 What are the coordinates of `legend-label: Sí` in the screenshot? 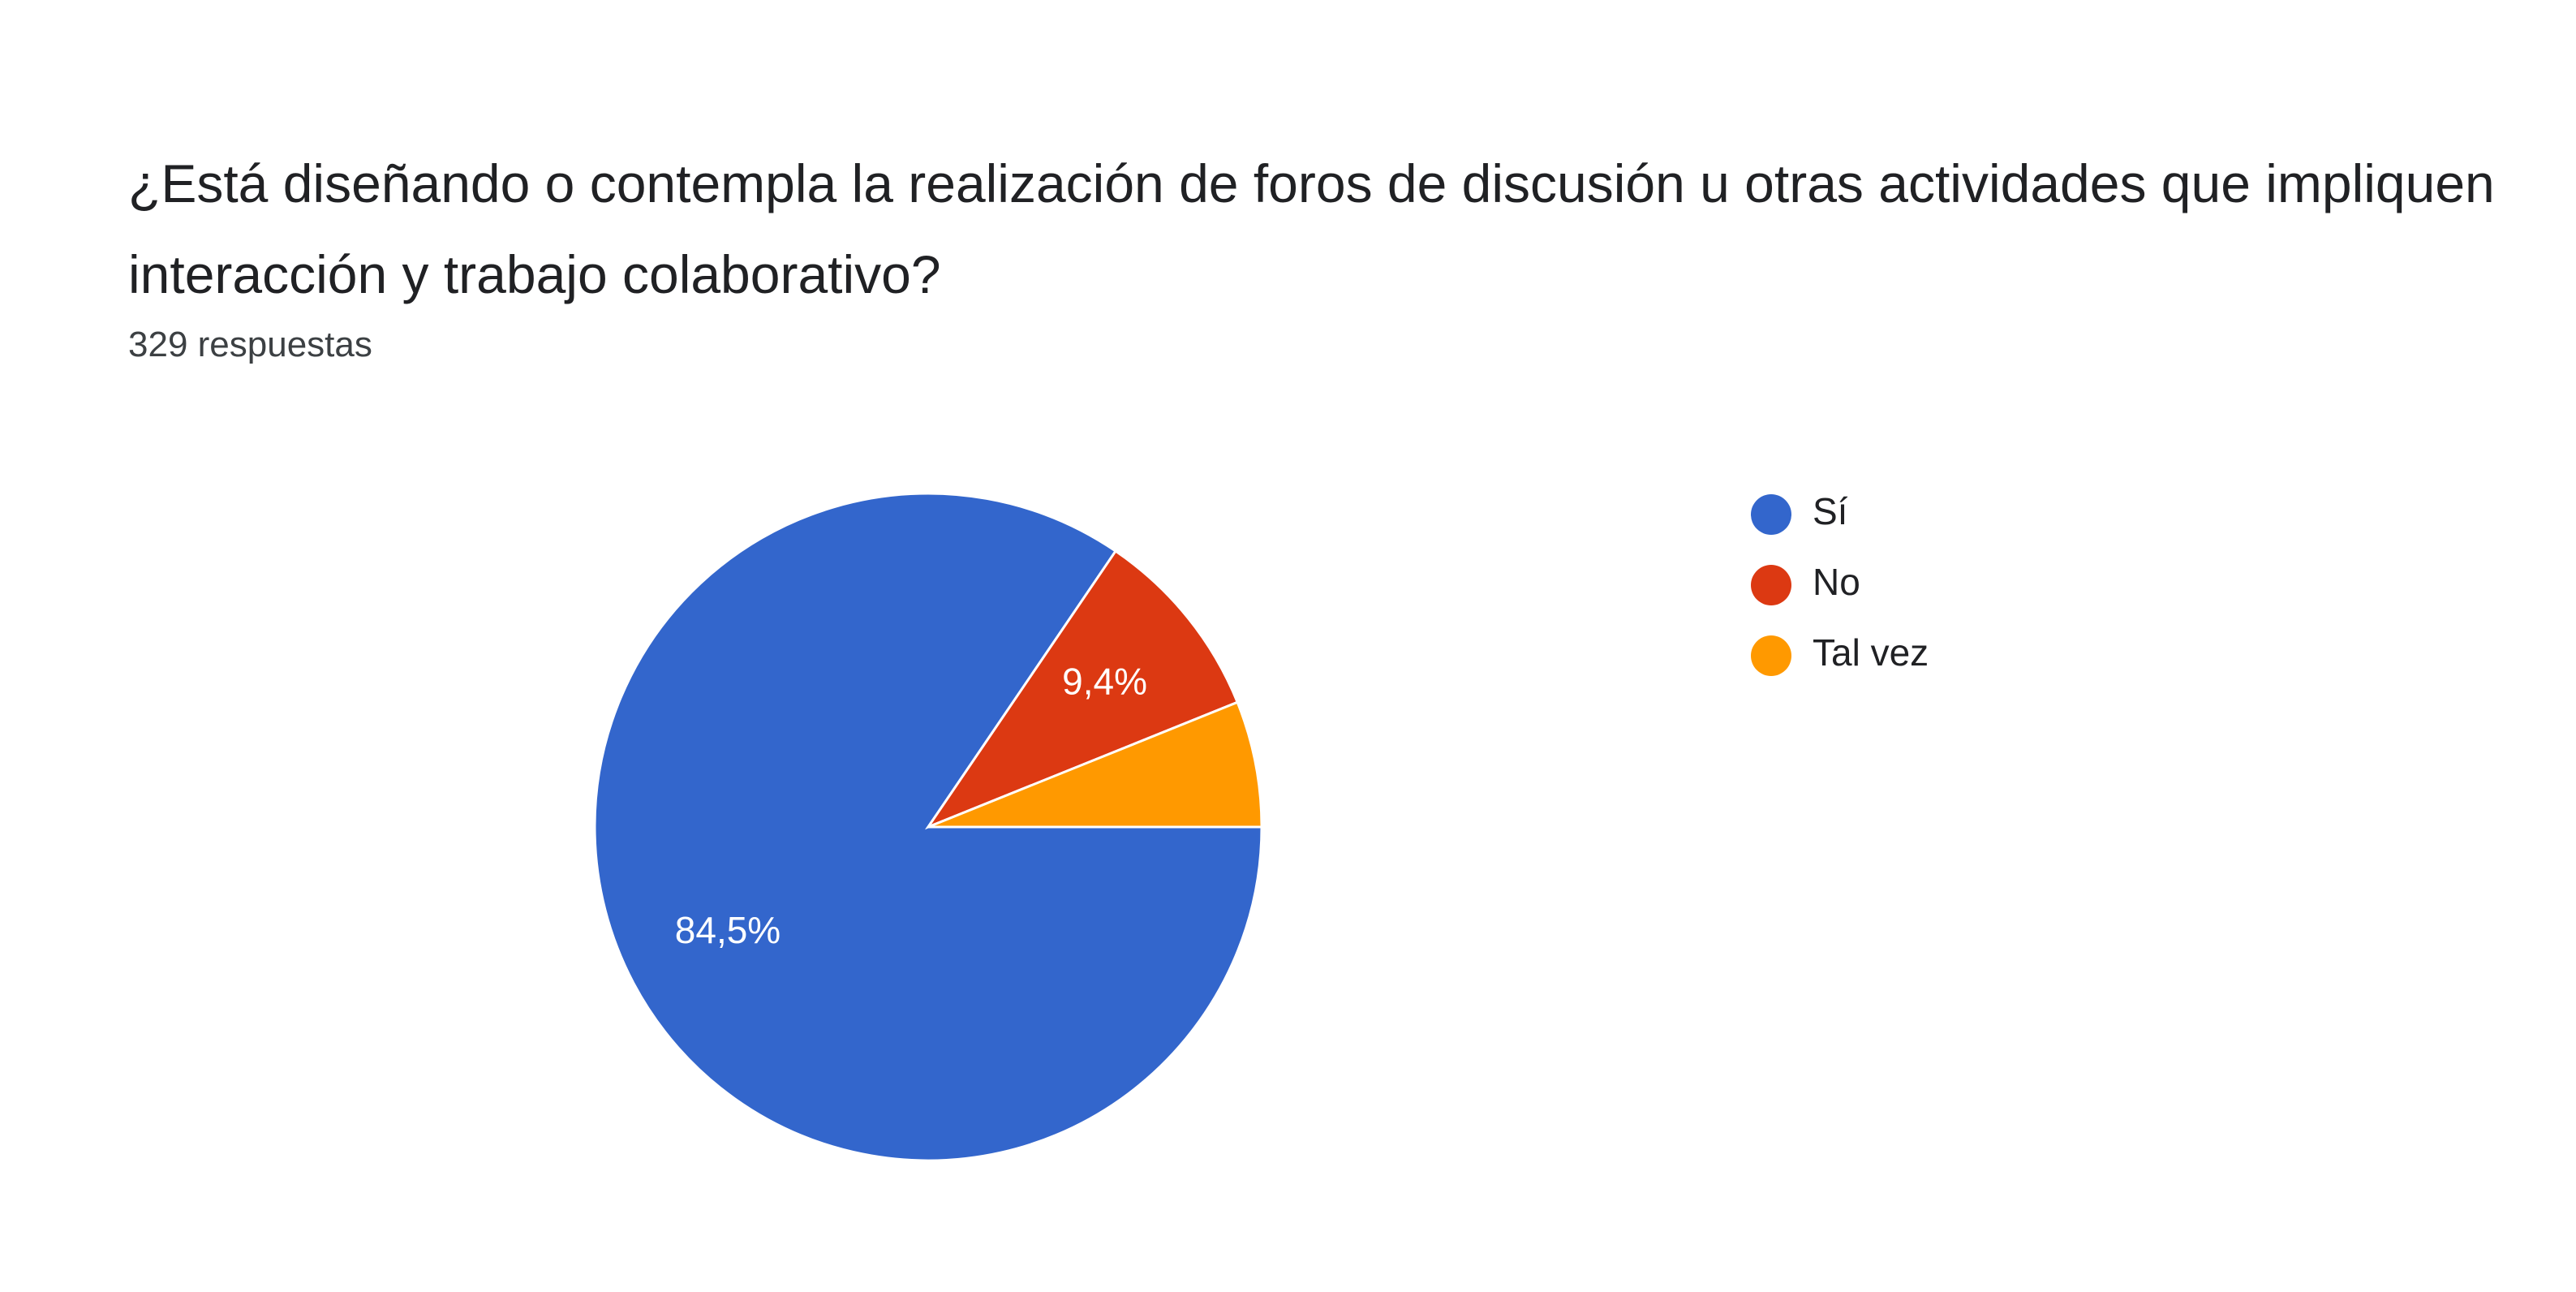 It's located at (1831, 511).